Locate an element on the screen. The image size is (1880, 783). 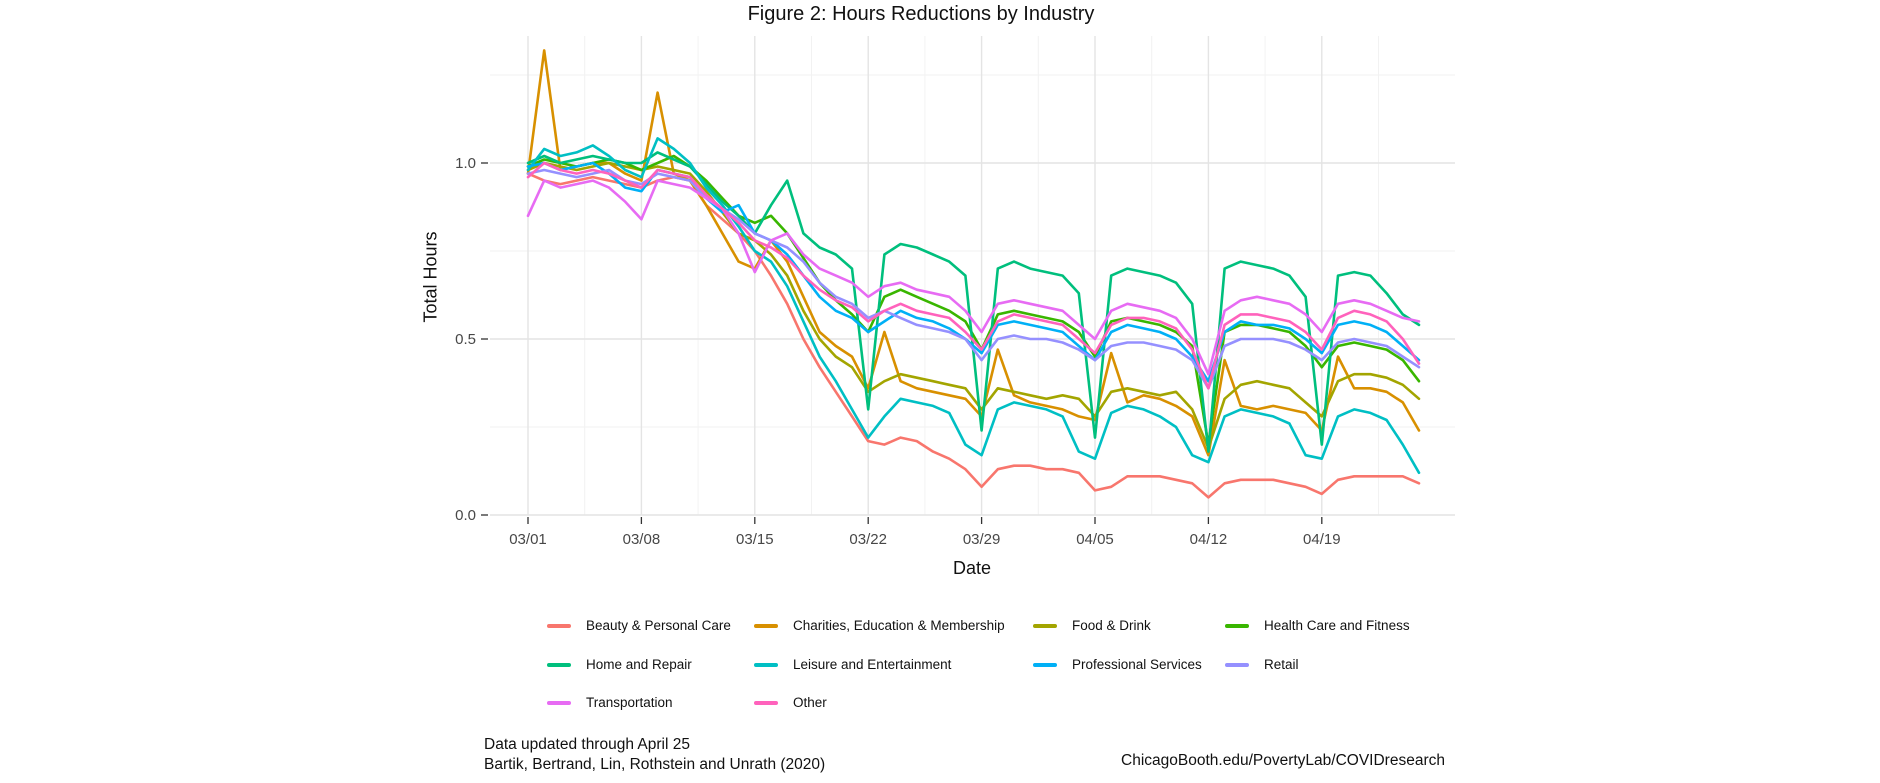
y-tick-labels: 0.0 0.5 1.0 is located at coordinates (465, 339).